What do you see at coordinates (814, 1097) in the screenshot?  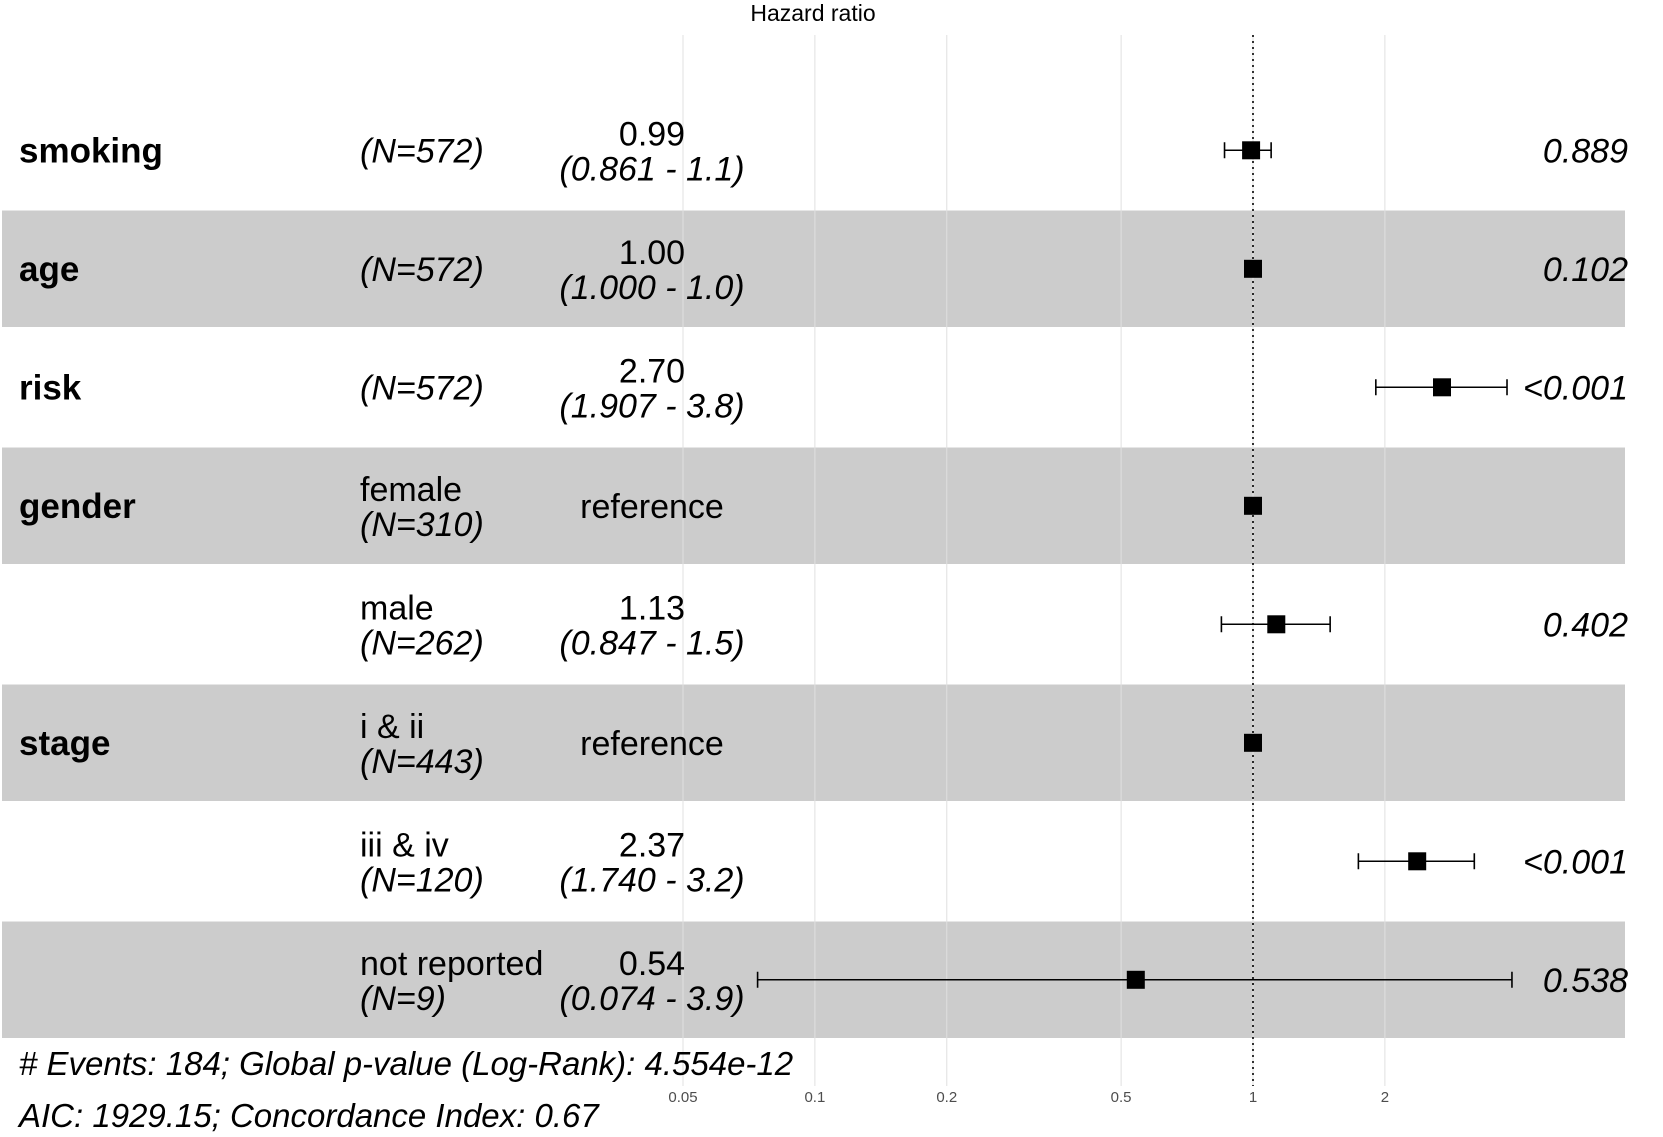 I see `x-tick-label: 0.1` at bounding box center [814, 1097].